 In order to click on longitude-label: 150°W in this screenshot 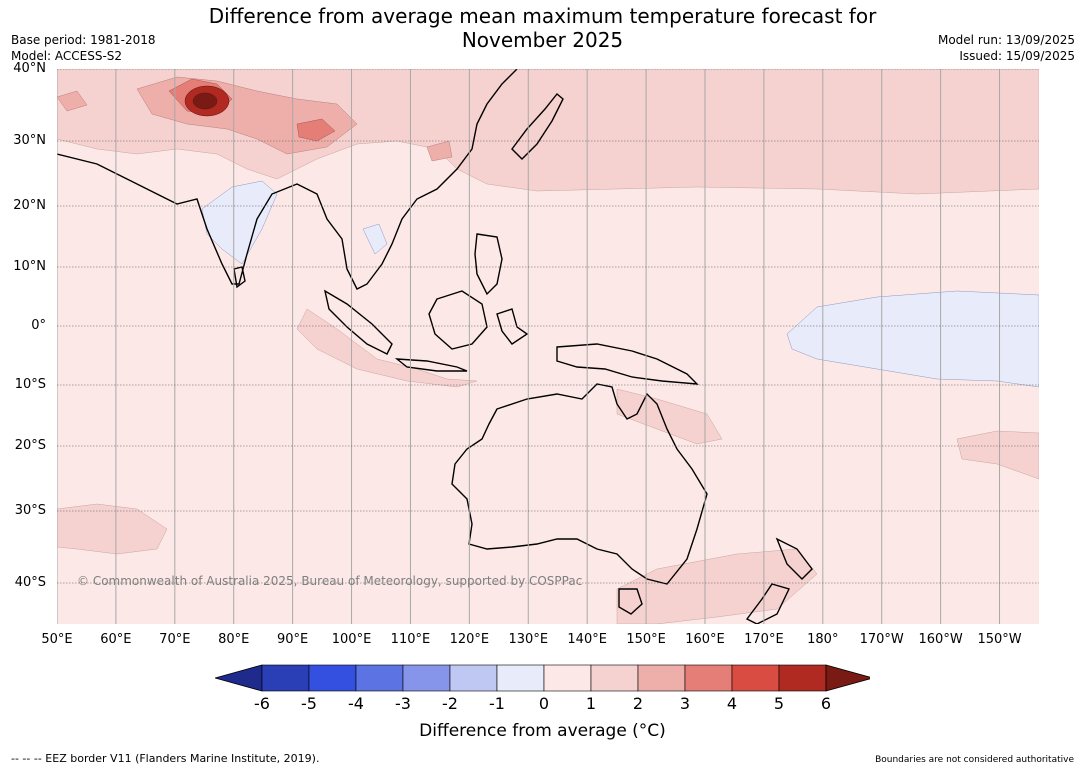, I will do `click(999, 639)`.